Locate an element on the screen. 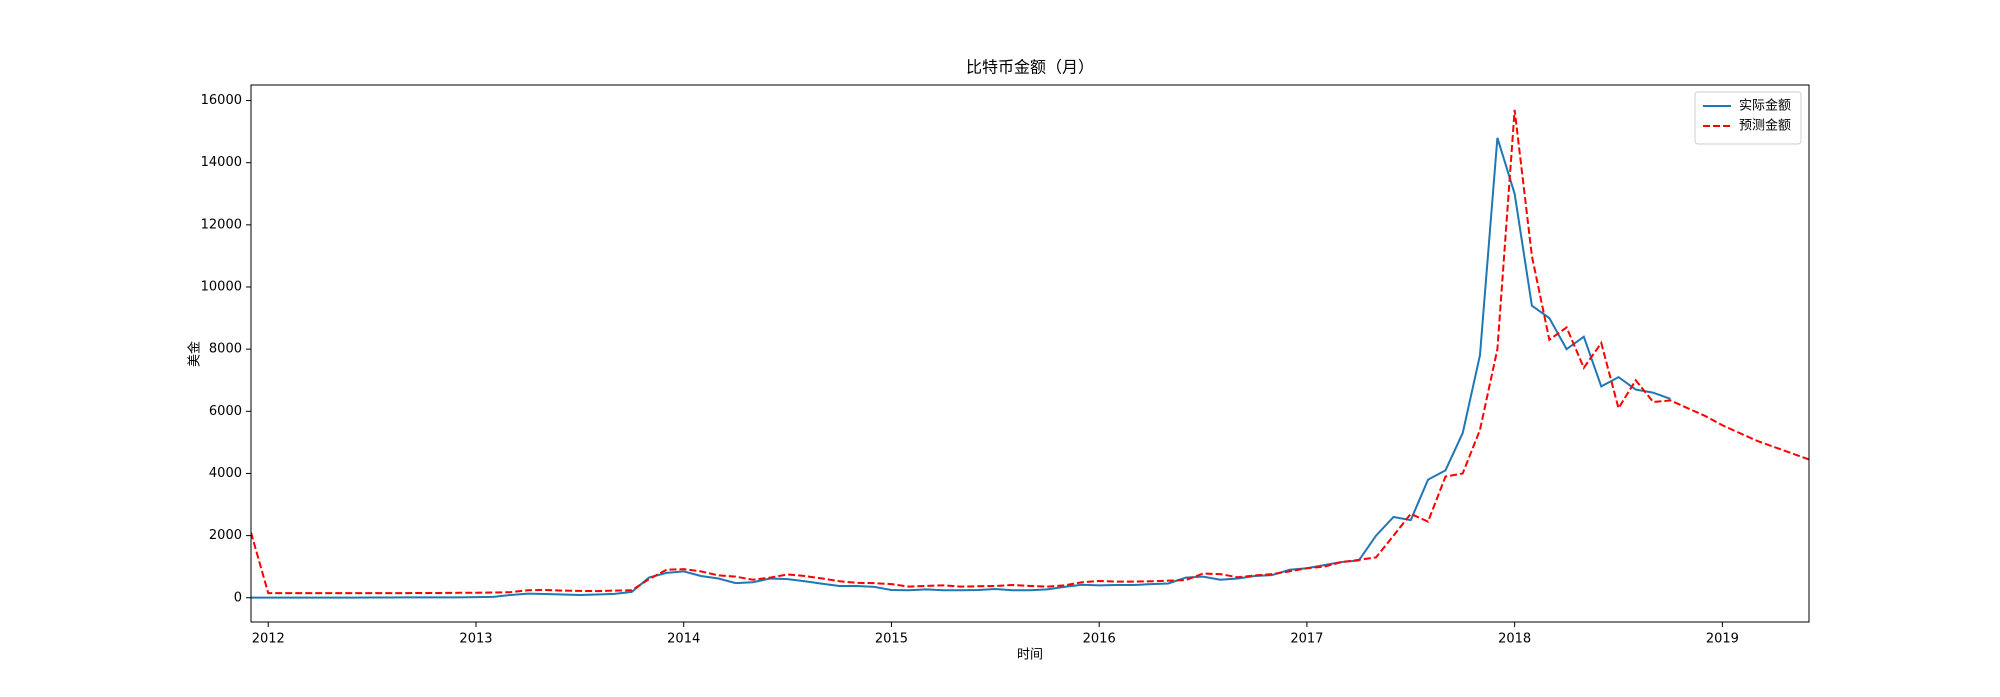 The width and height of the screenshot is (2000, 697). x-axis-label: 时间 is located at coordinates (1030, 655).